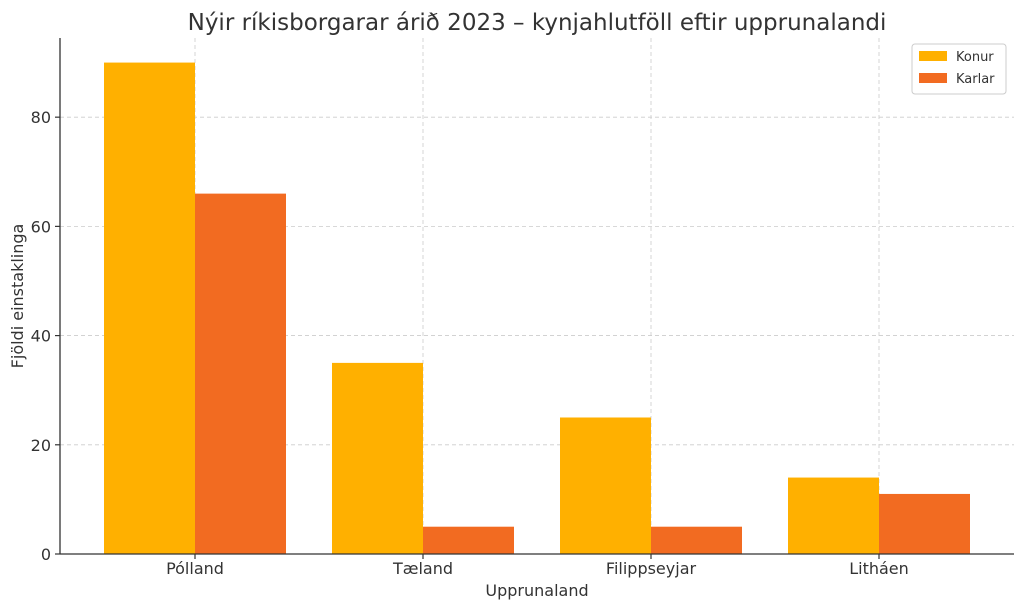  Describe the element at coordinates (41, 226) in the screenshot. I see `y-tick-label: 60` at that location.